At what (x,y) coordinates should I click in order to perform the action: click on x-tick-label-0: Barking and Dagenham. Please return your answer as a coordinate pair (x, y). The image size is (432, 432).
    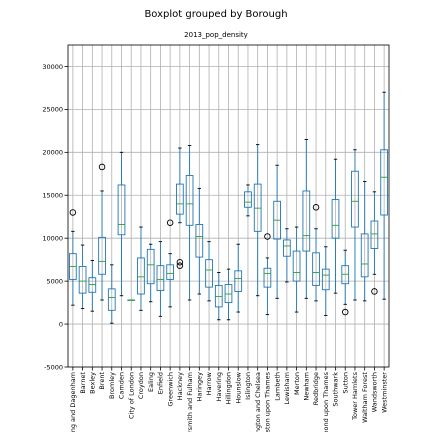
    Looking at the image, I should click on (73, 402).